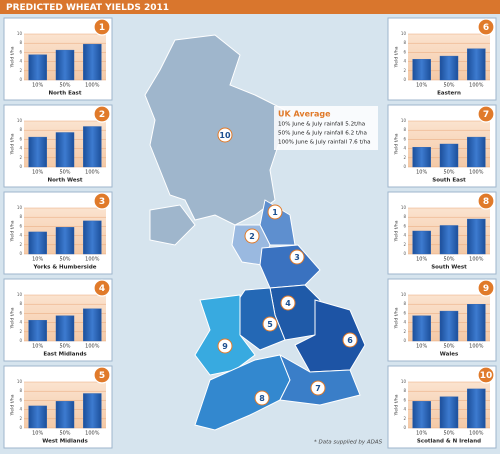  Describe the element at coordinates (65, 268) in the screenshot. I see `region-name: Yorks & Humberside` at that location.